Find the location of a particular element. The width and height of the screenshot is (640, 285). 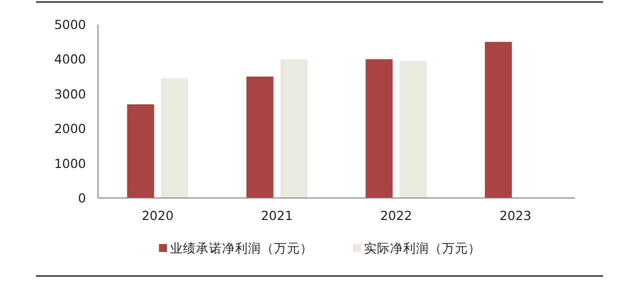

y-tick-label: 0 is located at coordinates (82, 198).